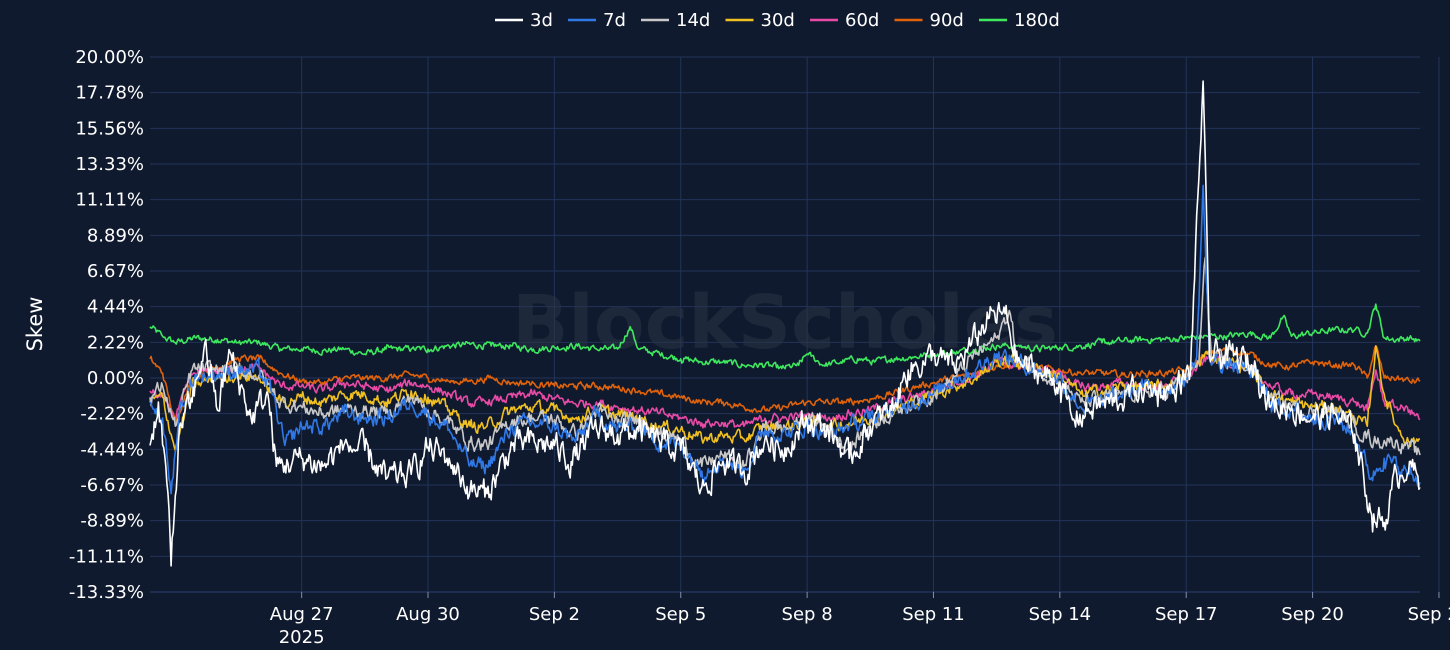 The width and height of the screenshot is (1450, 650). Describe the element at coordinates (115, 378) in the screenshot. I see `y-tick-label: 0.00%` at that location.